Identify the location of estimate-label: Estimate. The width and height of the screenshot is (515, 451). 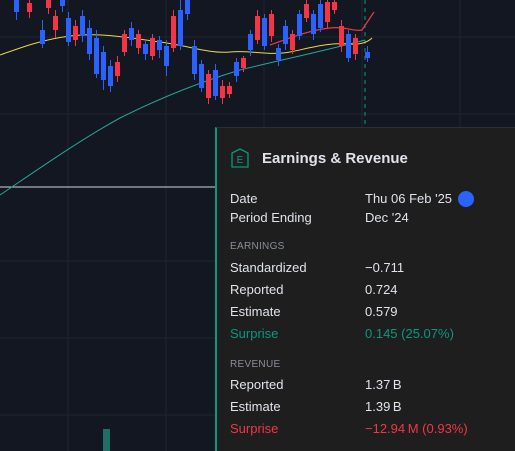
(255, 311).